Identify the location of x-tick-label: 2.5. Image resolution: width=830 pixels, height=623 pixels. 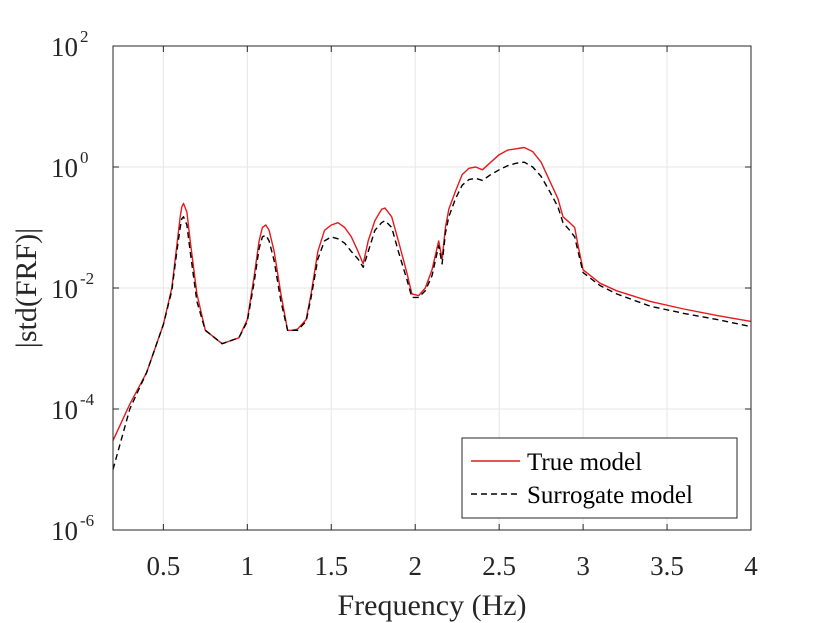
(499, 566).